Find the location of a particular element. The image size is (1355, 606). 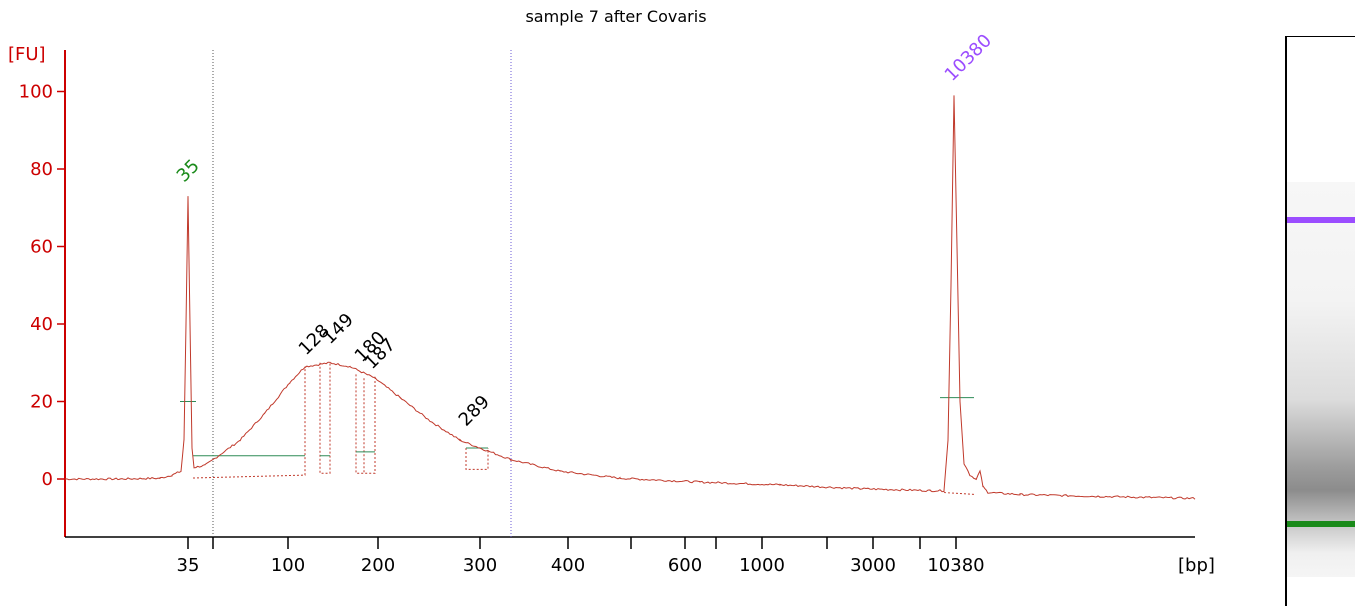

chart-title: sample 7 after Covaris is located at coordinates (615, 16).